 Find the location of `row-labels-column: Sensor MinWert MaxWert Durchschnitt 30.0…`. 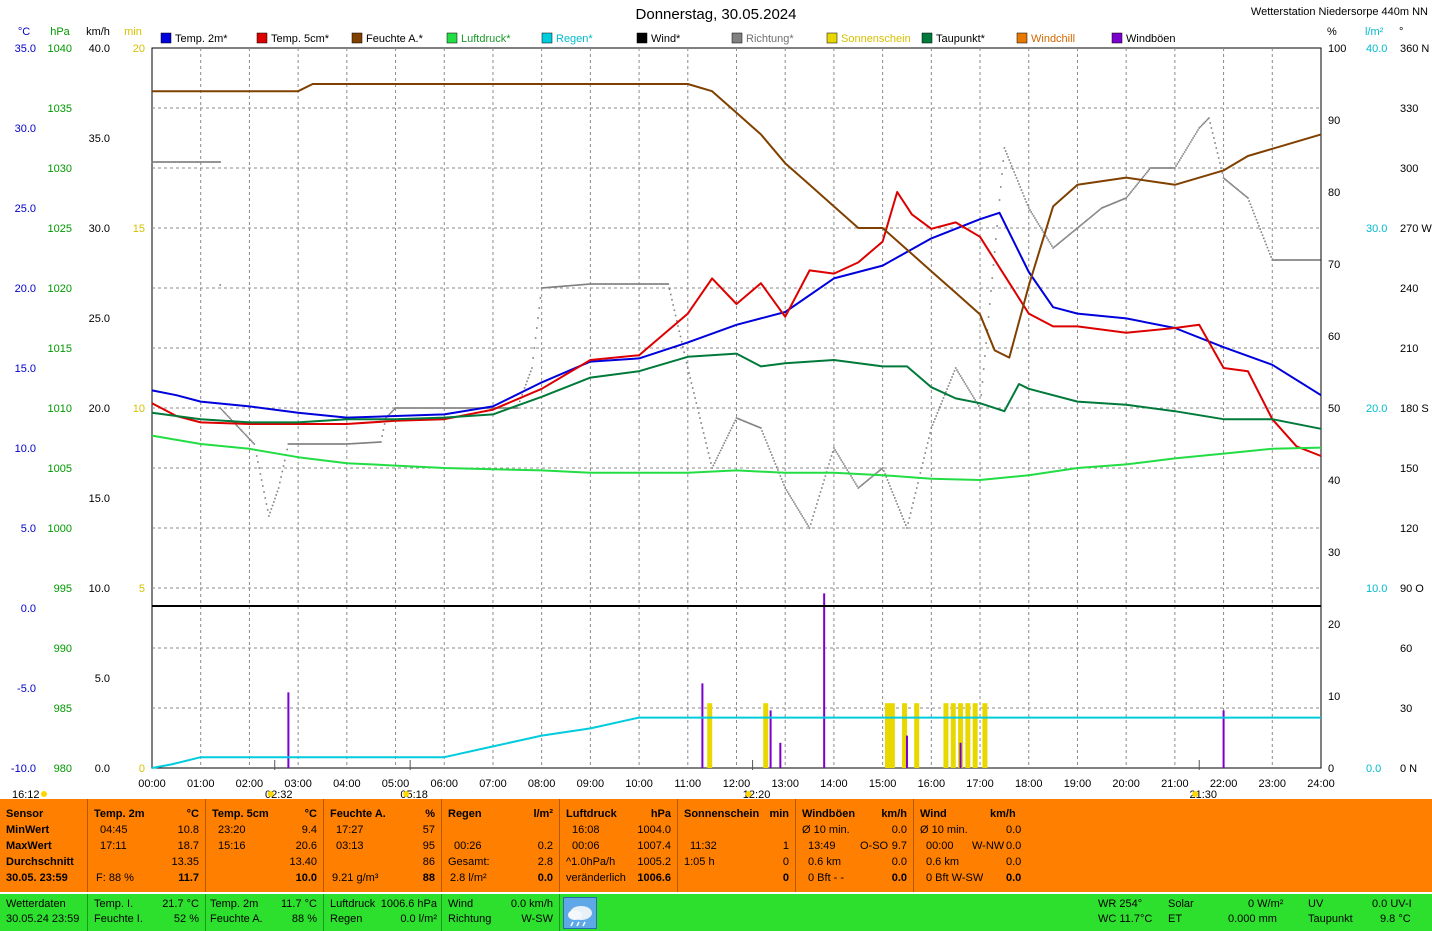

row-labels-column: Sensor MinWert MaxWert Durchschnitt 30.0… is located at coordinates (44, 845).